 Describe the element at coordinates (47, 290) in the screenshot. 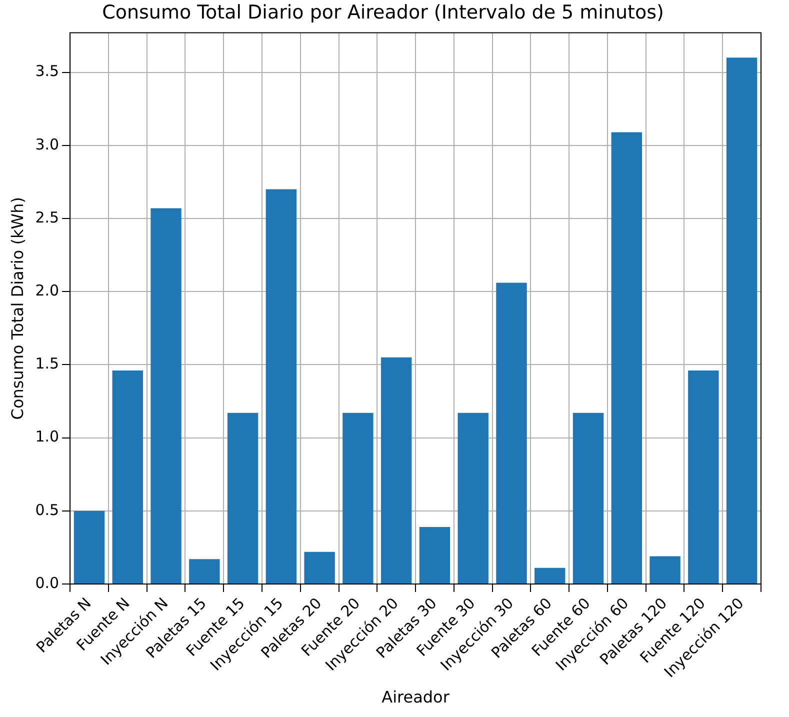

I see `y-tick-label: 2.0` at that location.